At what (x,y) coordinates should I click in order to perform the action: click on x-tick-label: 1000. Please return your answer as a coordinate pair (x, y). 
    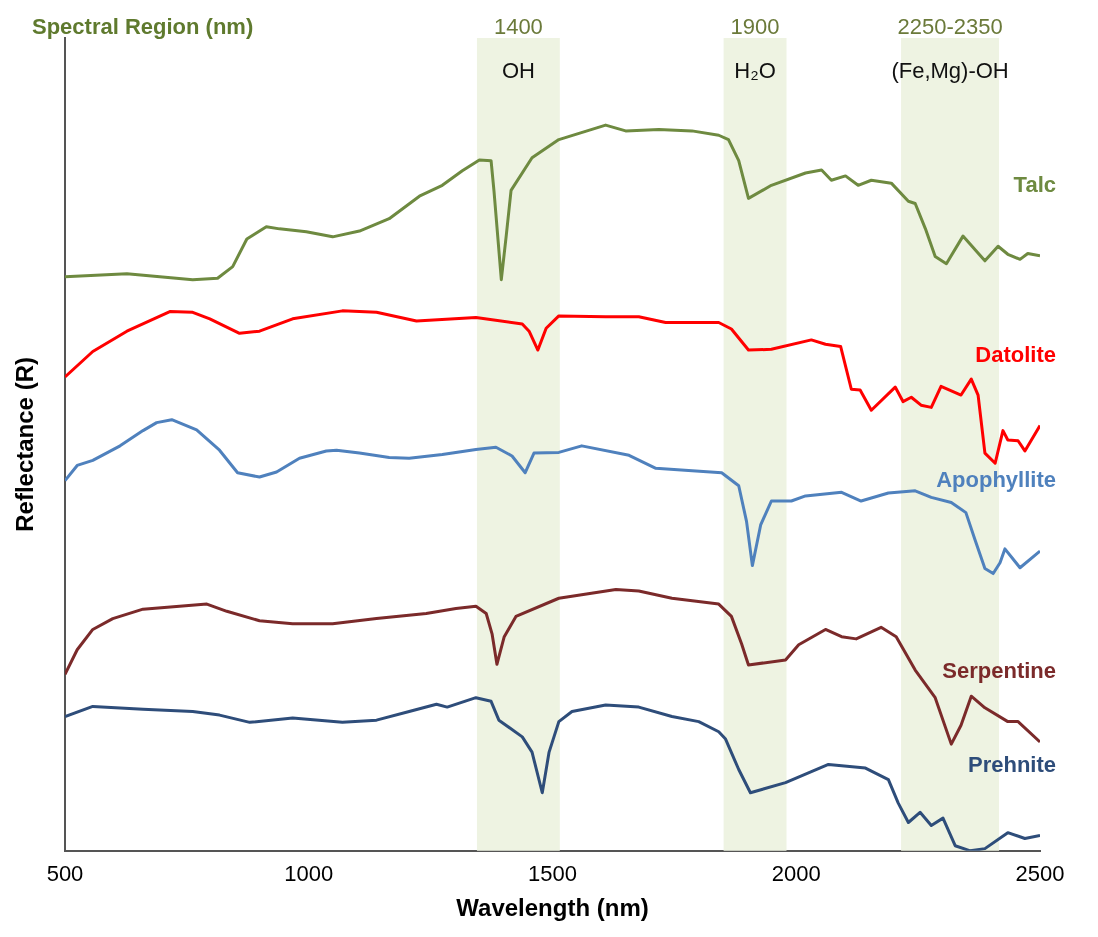
    Looking at the image, I should click on (309, 874).